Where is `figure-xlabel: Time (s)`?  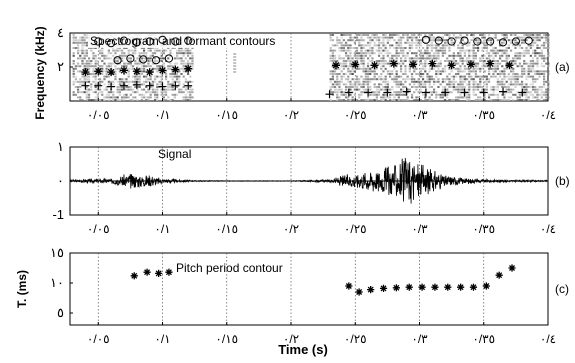
figure-xlabel: Time (s) is located at coordinates (303, 349).